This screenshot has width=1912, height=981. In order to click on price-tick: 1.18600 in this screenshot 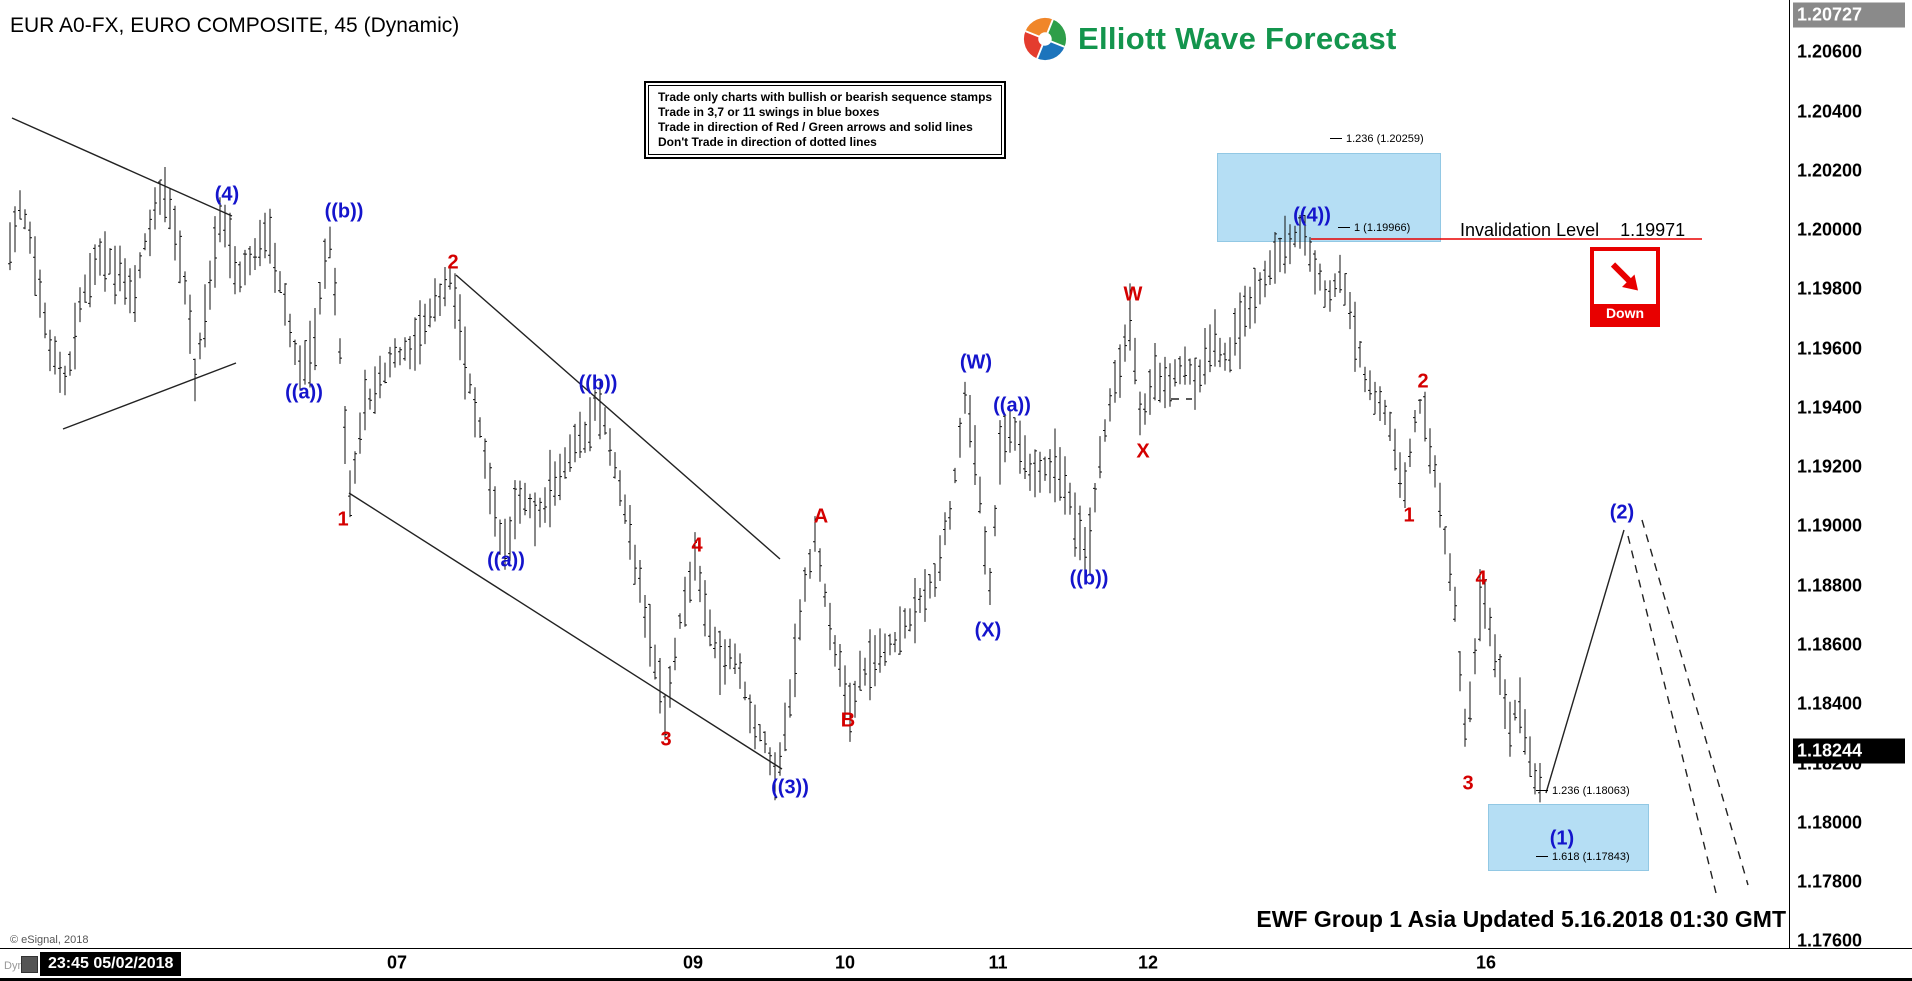, I will do `click(1830, 644)`.